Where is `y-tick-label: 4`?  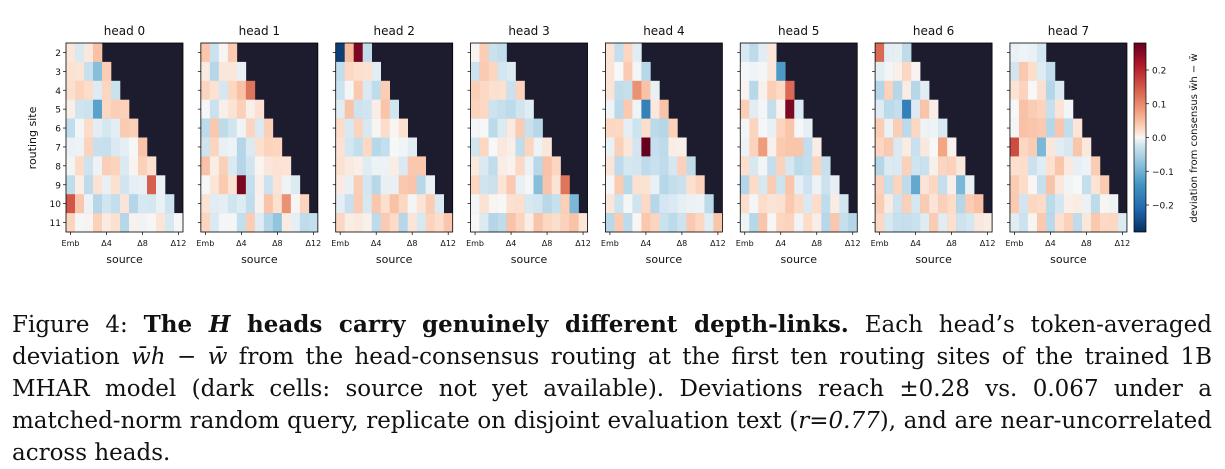
y-tick-label: 4 is located at coordinates (58, 92).